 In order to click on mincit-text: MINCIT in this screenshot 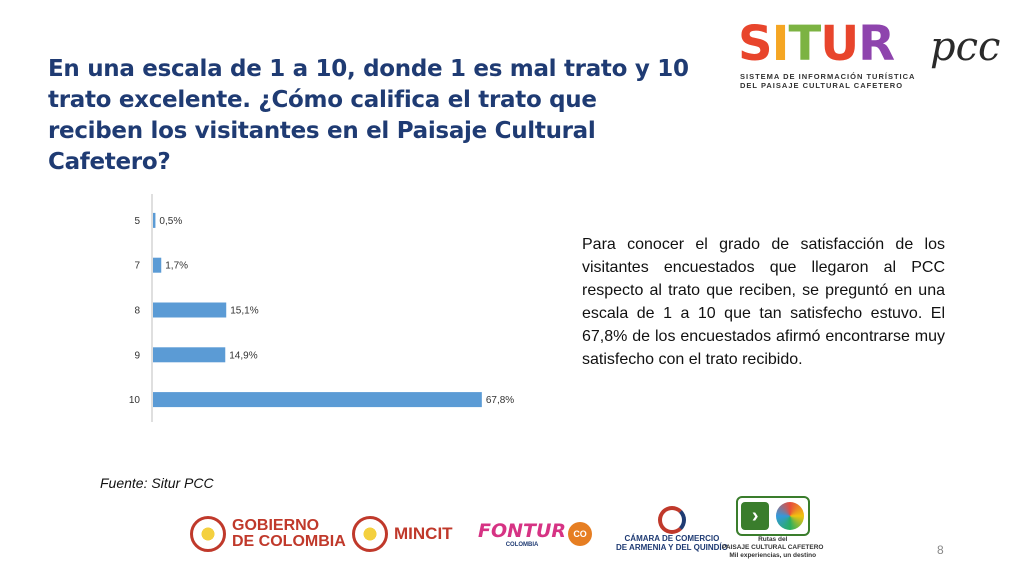, I will do `click(423, 533)`.